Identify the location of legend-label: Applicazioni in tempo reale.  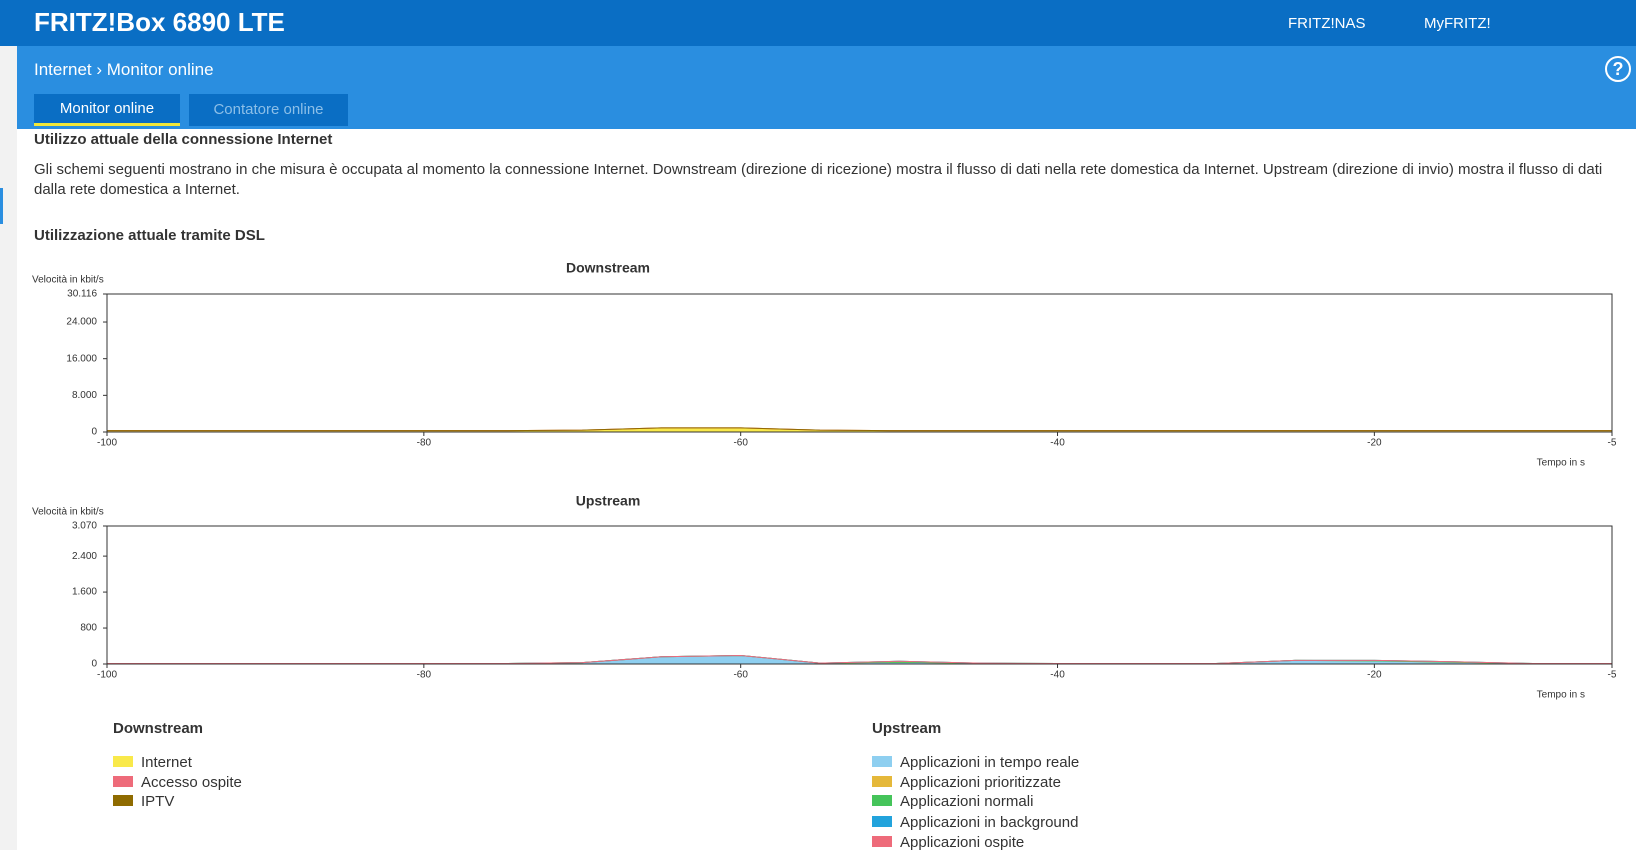
(989, 762).